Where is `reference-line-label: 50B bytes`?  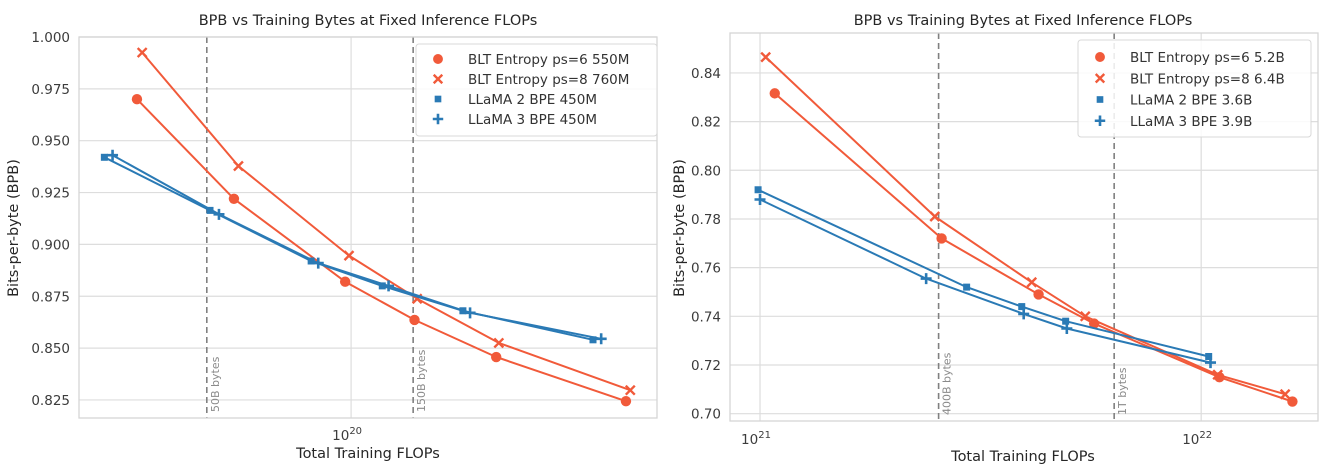 reference-line-label: 50B bytes is located at coordinates (215, 384).